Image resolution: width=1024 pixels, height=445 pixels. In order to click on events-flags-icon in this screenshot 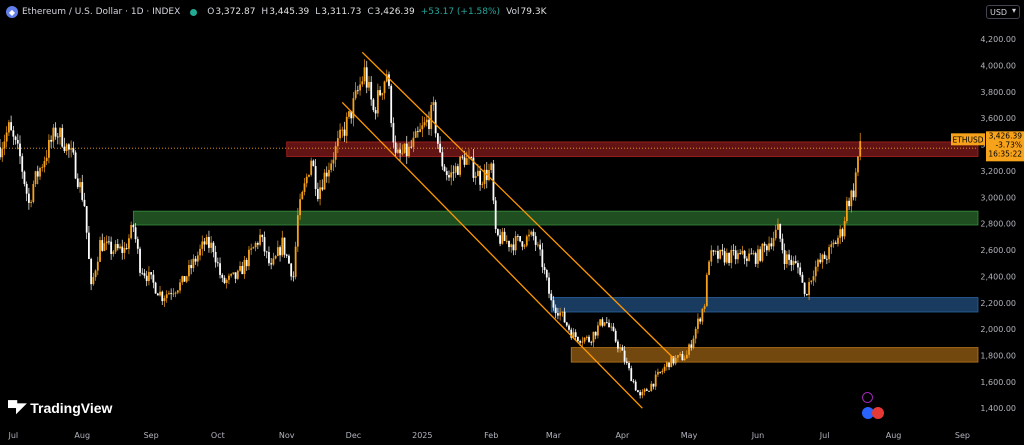, I will do `click(874, 413)`.